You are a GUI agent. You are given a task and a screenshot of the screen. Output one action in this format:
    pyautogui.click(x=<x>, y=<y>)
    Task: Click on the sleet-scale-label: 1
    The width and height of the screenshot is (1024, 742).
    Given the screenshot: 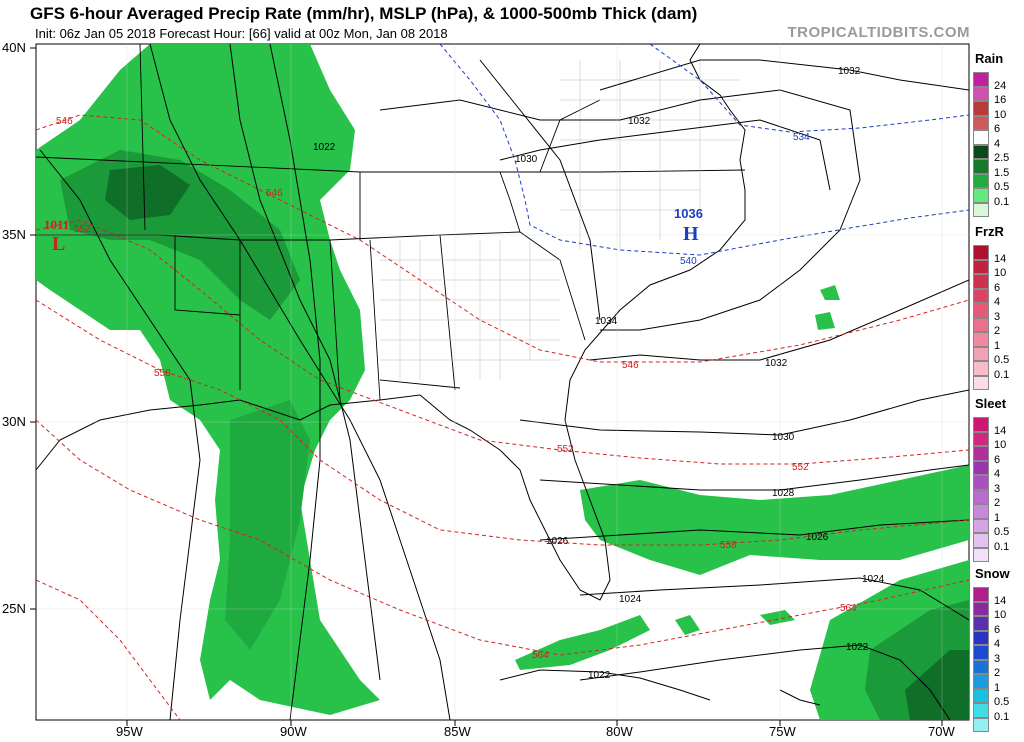 What is the action you would take?
    pyautogui.click(x=997, y=517)
    